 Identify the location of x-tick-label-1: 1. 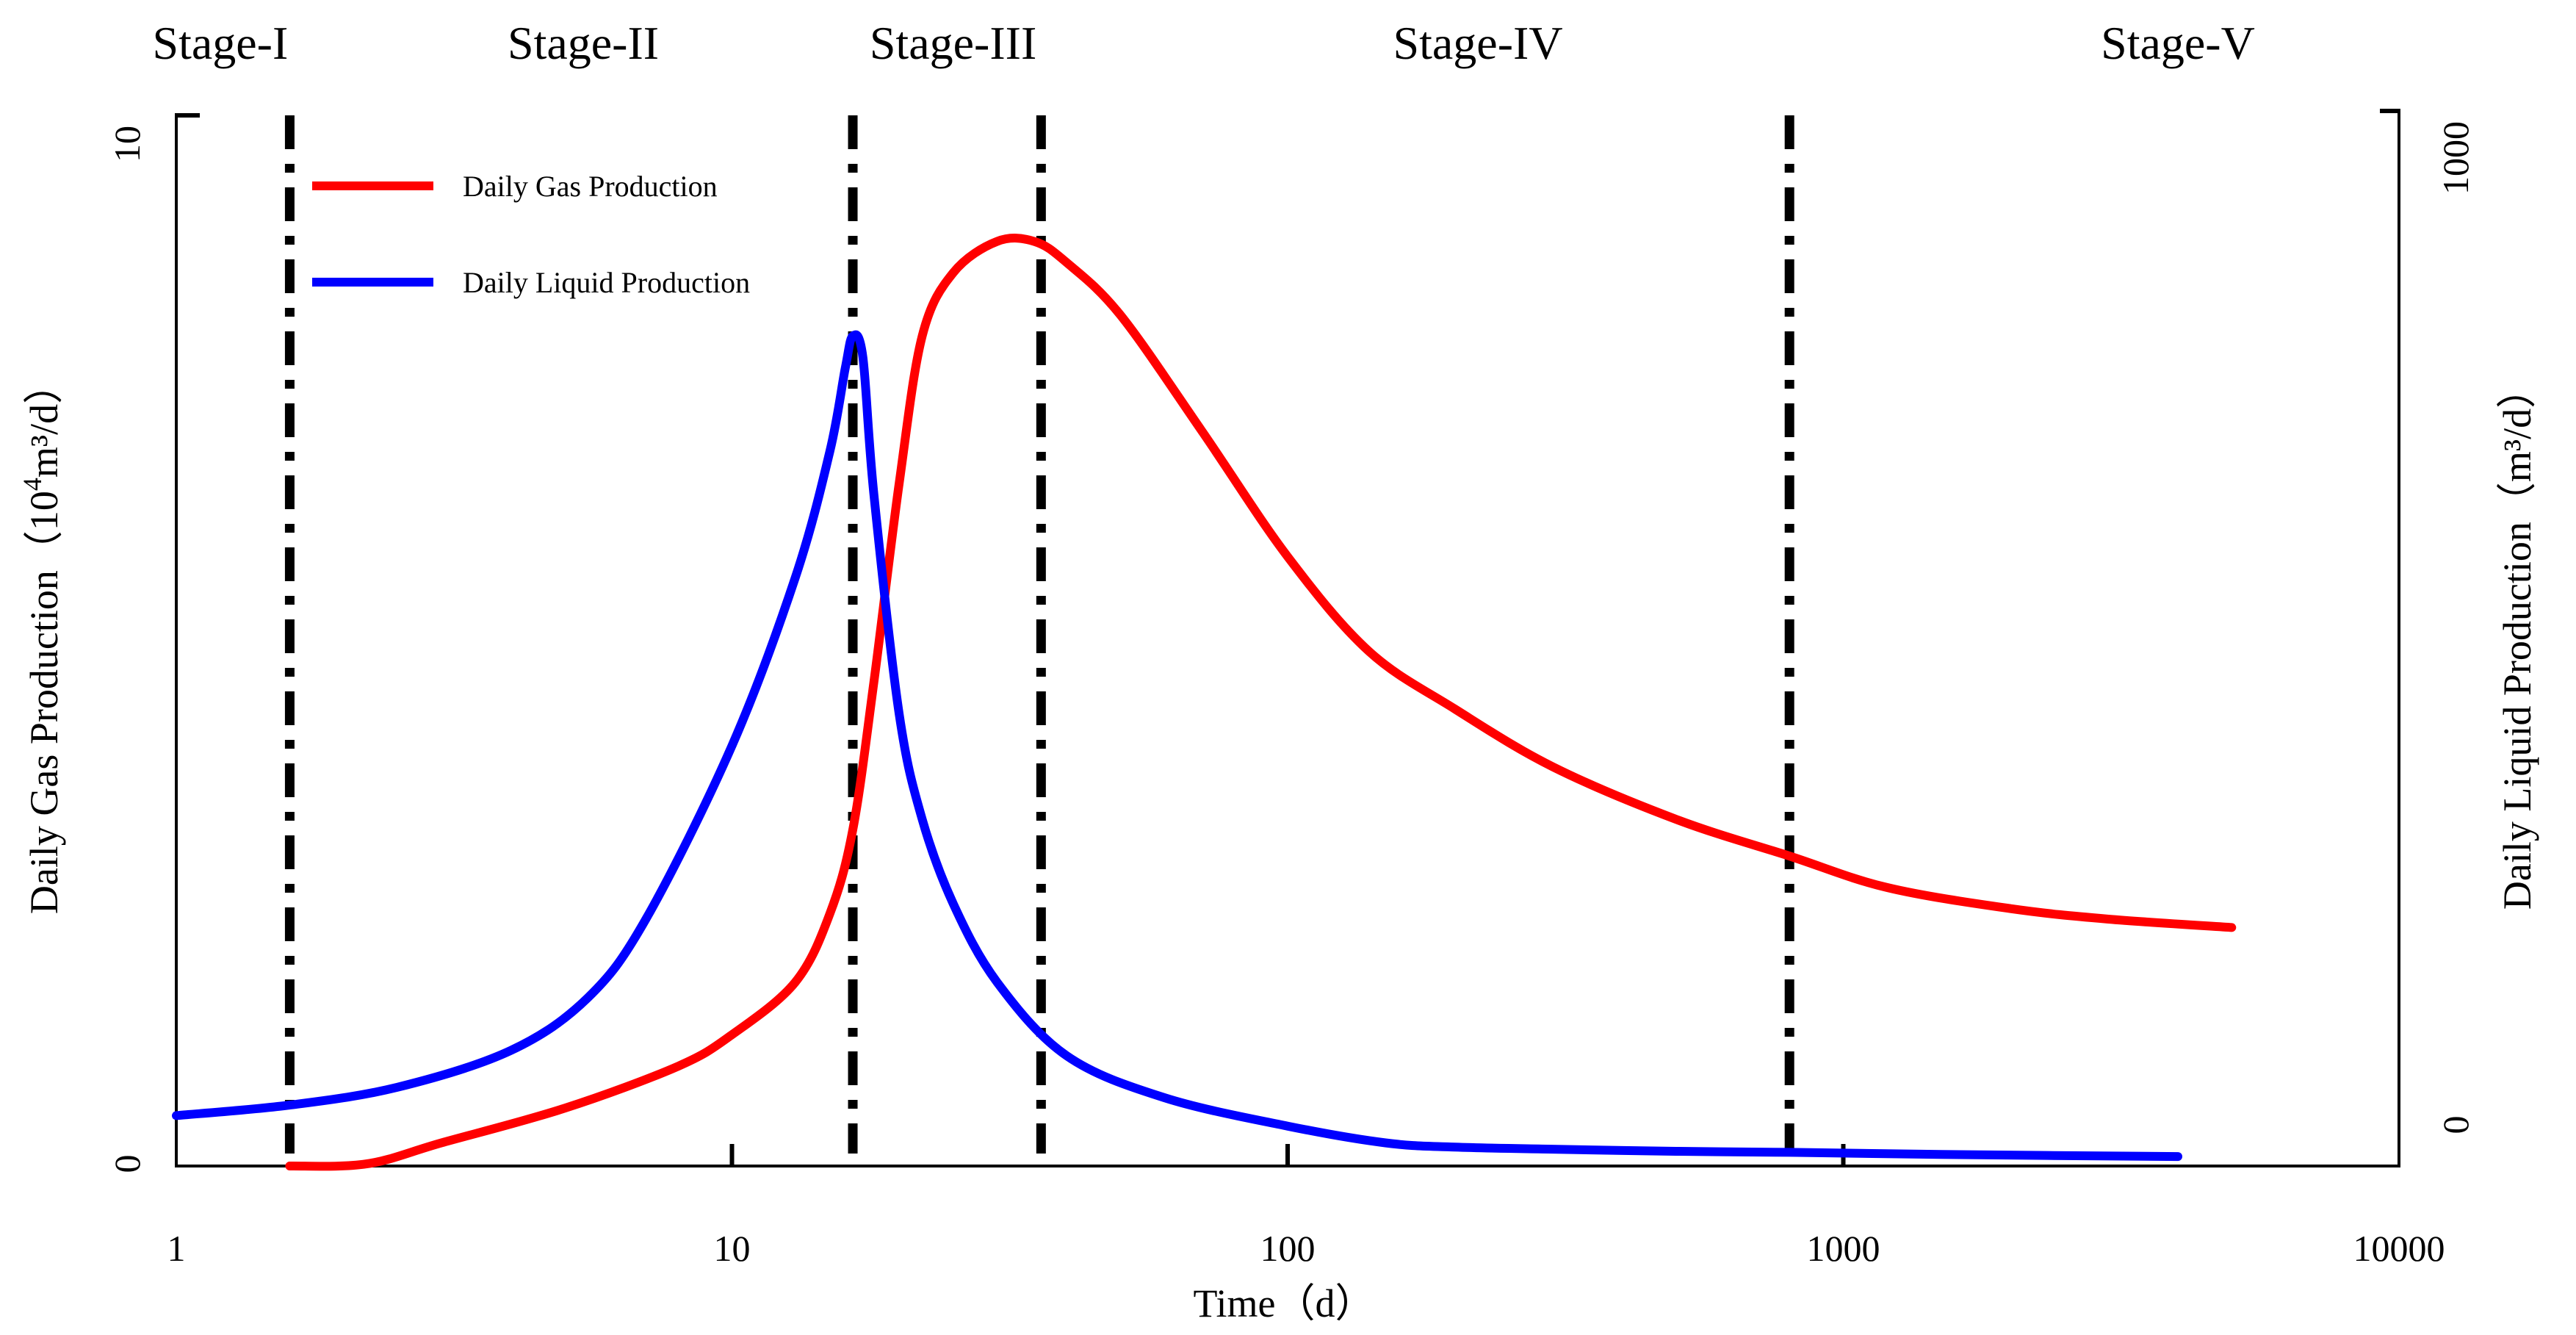
(176, 1248).